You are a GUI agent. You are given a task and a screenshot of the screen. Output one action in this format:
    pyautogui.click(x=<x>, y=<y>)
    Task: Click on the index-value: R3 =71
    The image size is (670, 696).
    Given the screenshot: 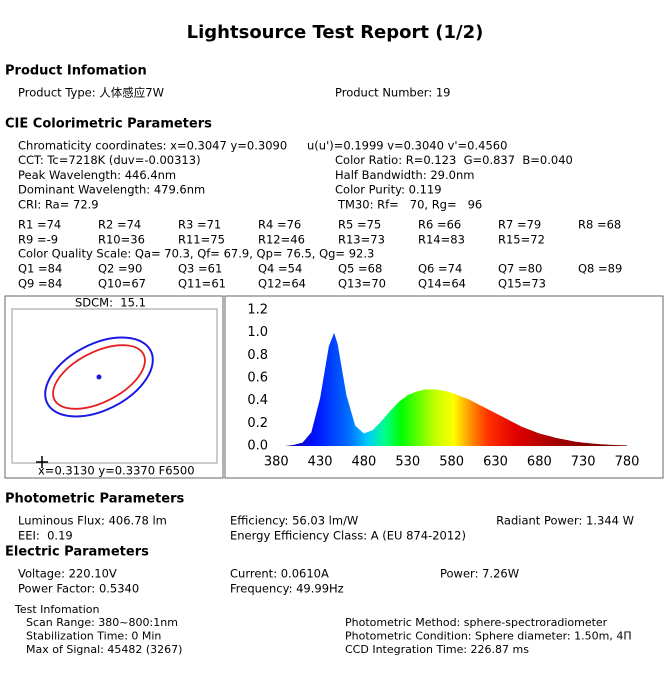 What is the action you would take?
    pyautogui.click(x=199, y=225)
    